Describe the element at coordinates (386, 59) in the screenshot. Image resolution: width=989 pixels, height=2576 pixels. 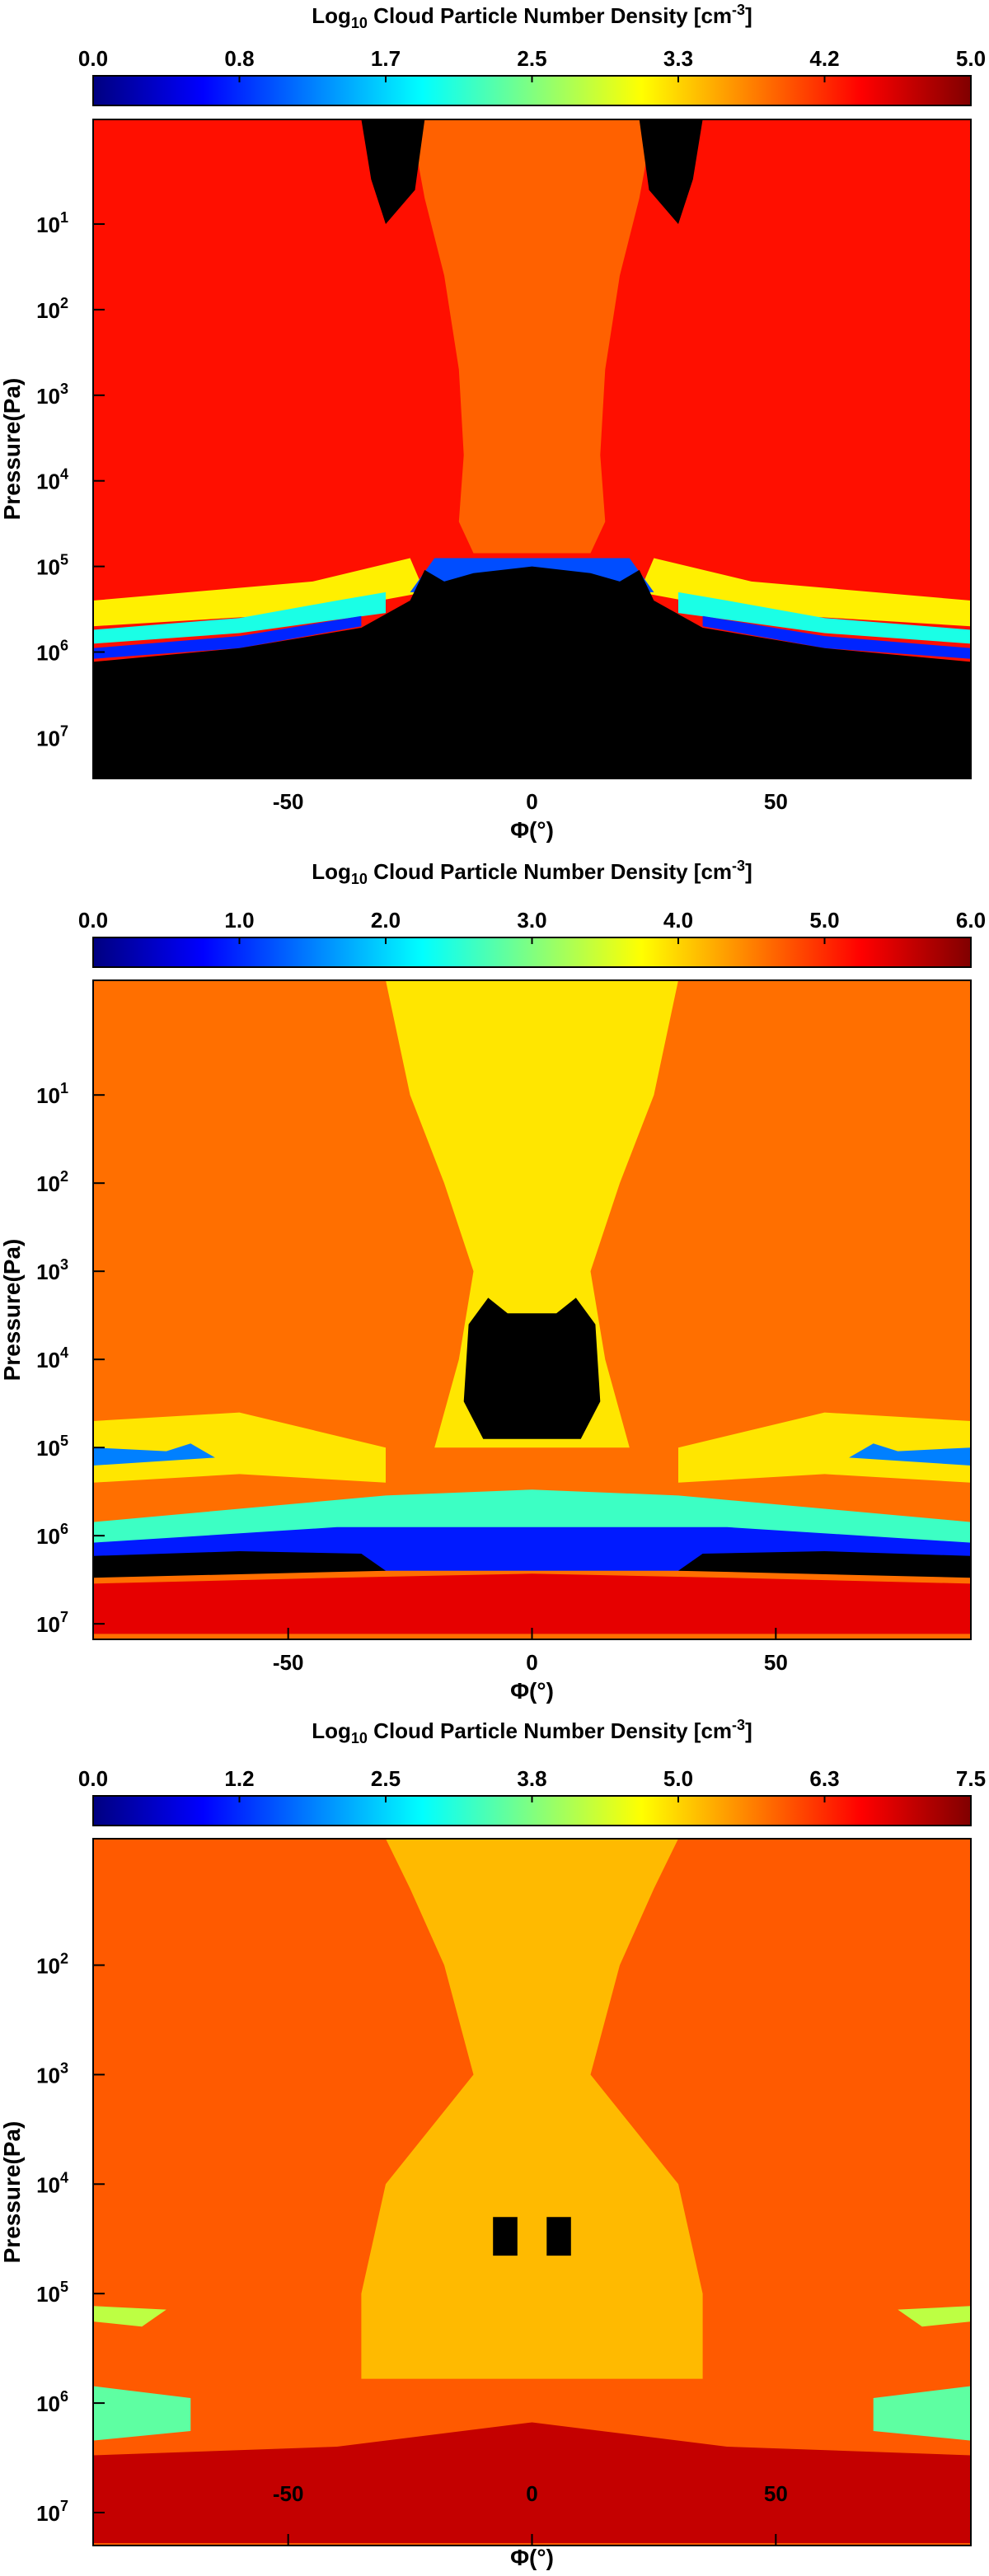
I see `colorbar-tick-label: 1.7` at that location.